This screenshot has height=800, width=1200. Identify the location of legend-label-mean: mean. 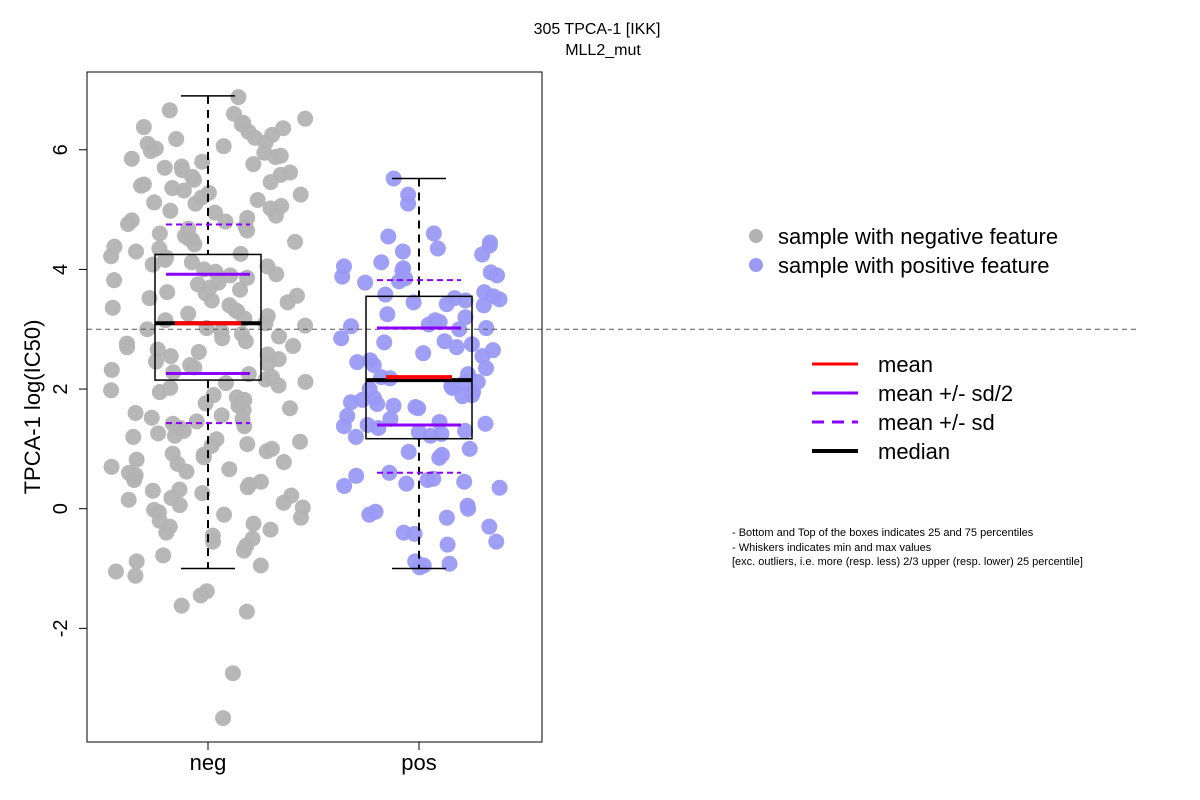
(905, 364).